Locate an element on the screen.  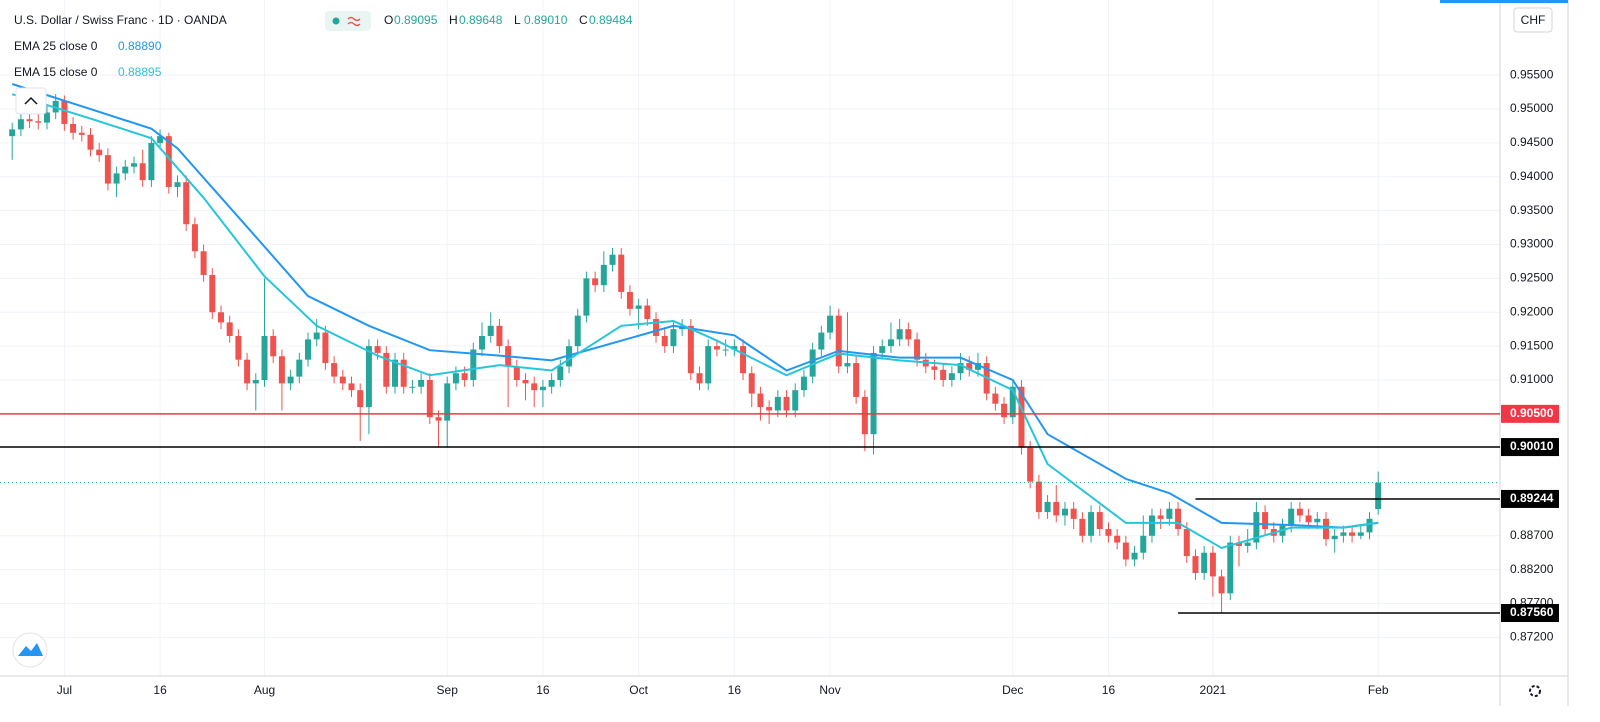
price-label: 0.89244 is located at coordinates (1532, 498).